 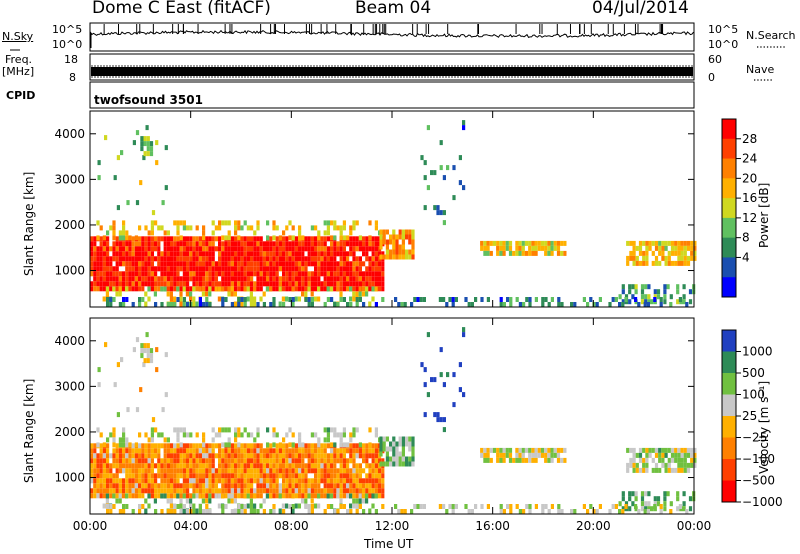 I want to click on cpid-value: twofsound 3501, so click(x=148, y=100).